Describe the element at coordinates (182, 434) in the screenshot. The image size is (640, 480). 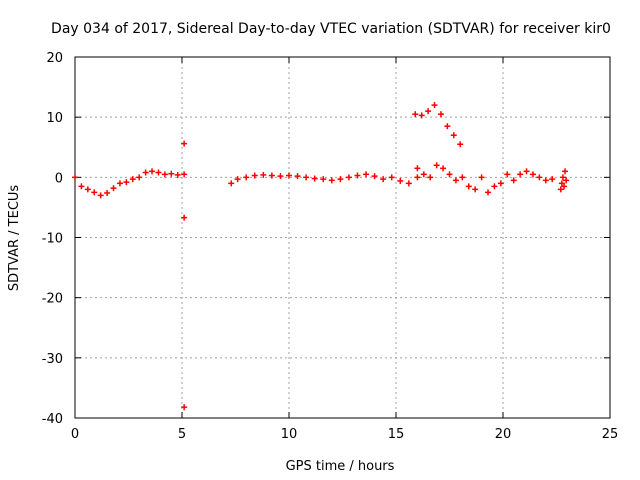
I see `x-tick-label: 5` at that location.